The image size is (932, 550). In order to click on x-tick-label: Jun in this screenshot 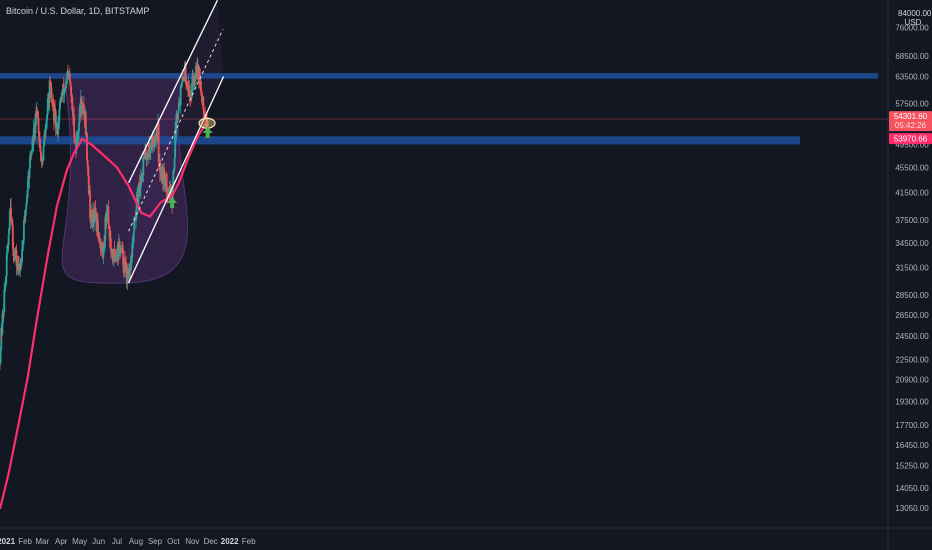, I will do `click(98, 541)`.